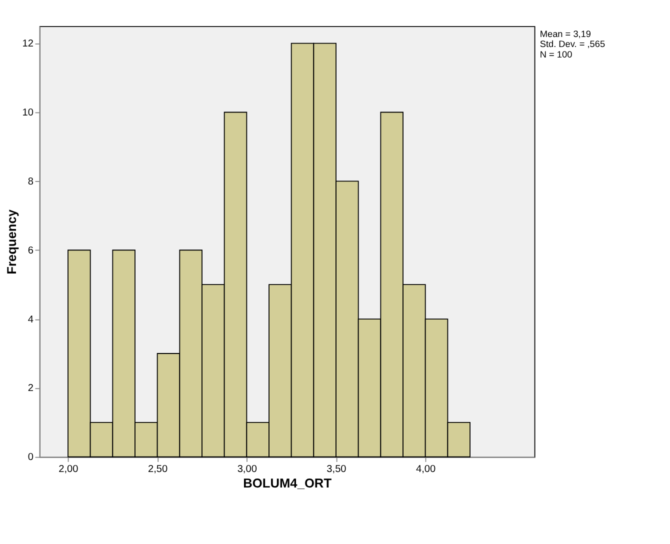  What do you see at coordinates (426, 470) in the screenshot?
I see `x-tick-label: 4,00` at bounding box center [426, 470].